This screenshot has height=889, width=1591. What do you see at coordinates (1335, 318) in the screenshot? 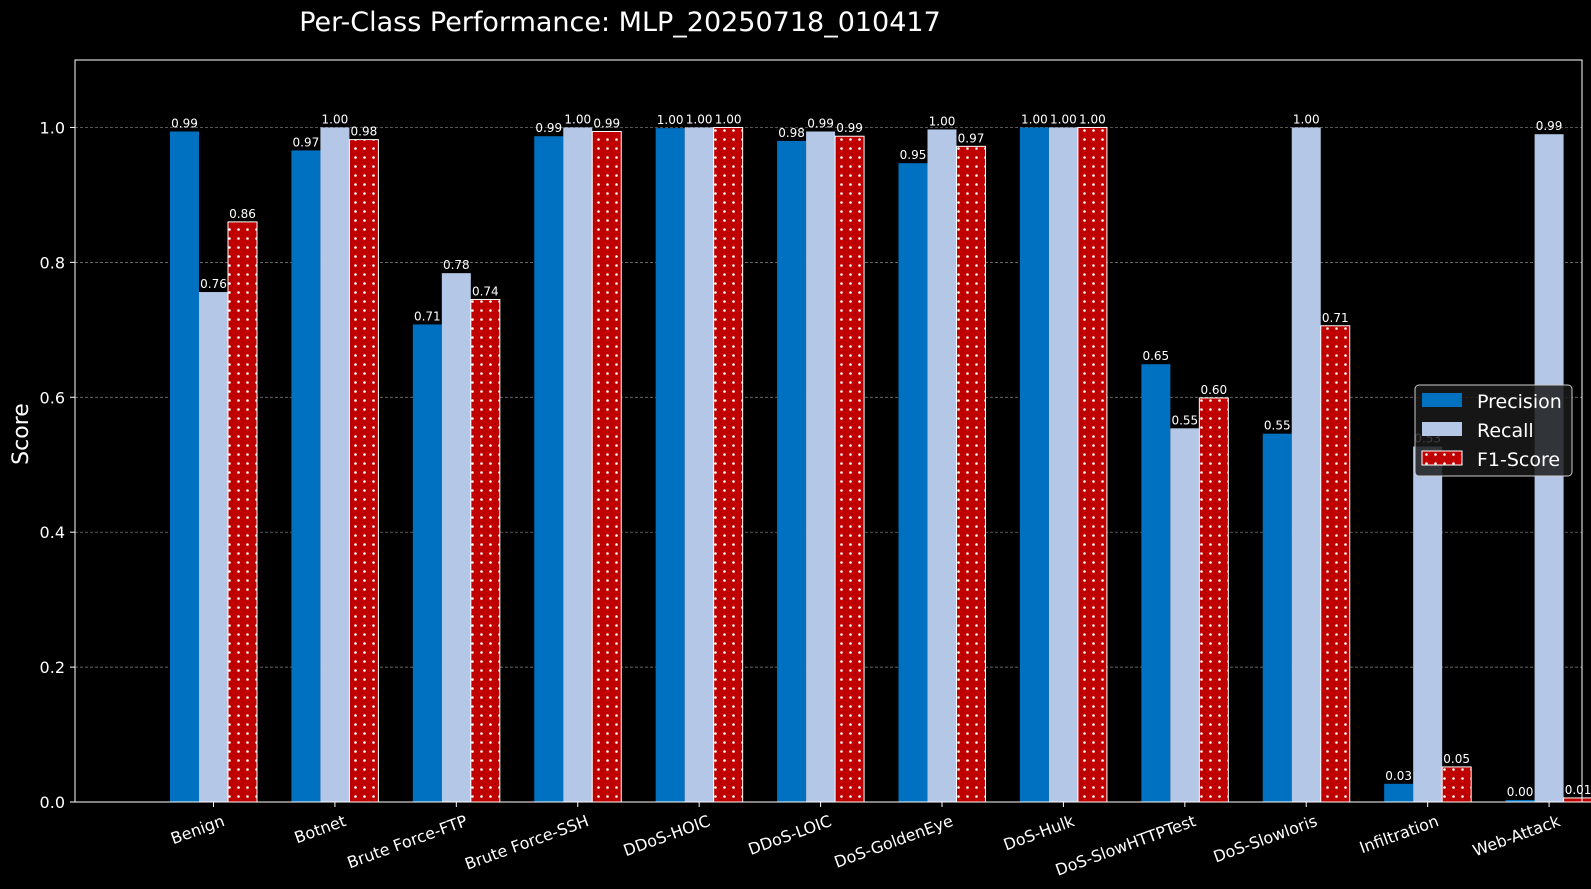
I see `data-label-f1-score-dos-slowloris: 0.71` at bounding box center [1335, 318].